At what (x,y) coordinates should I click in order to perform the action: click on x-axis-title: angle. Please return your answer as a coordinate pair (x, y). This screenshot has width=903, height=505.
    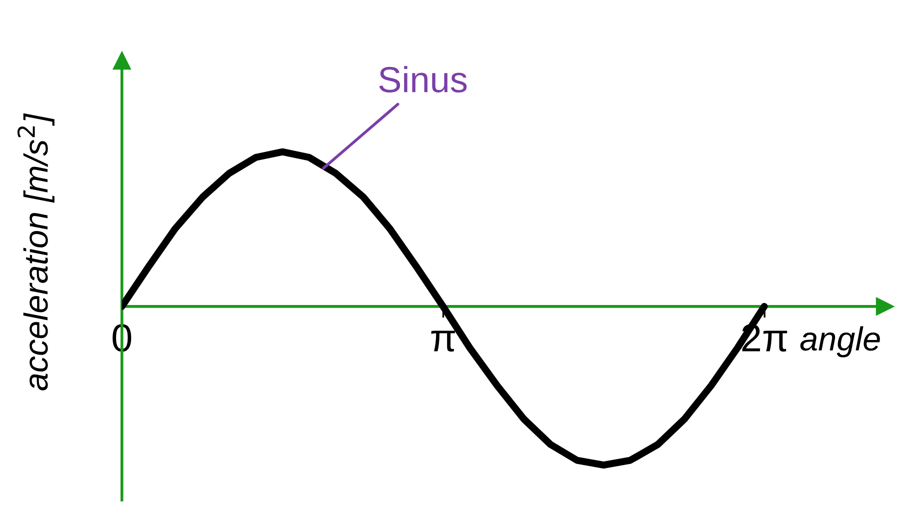
    Looking at the image, I should click on (840, 342).